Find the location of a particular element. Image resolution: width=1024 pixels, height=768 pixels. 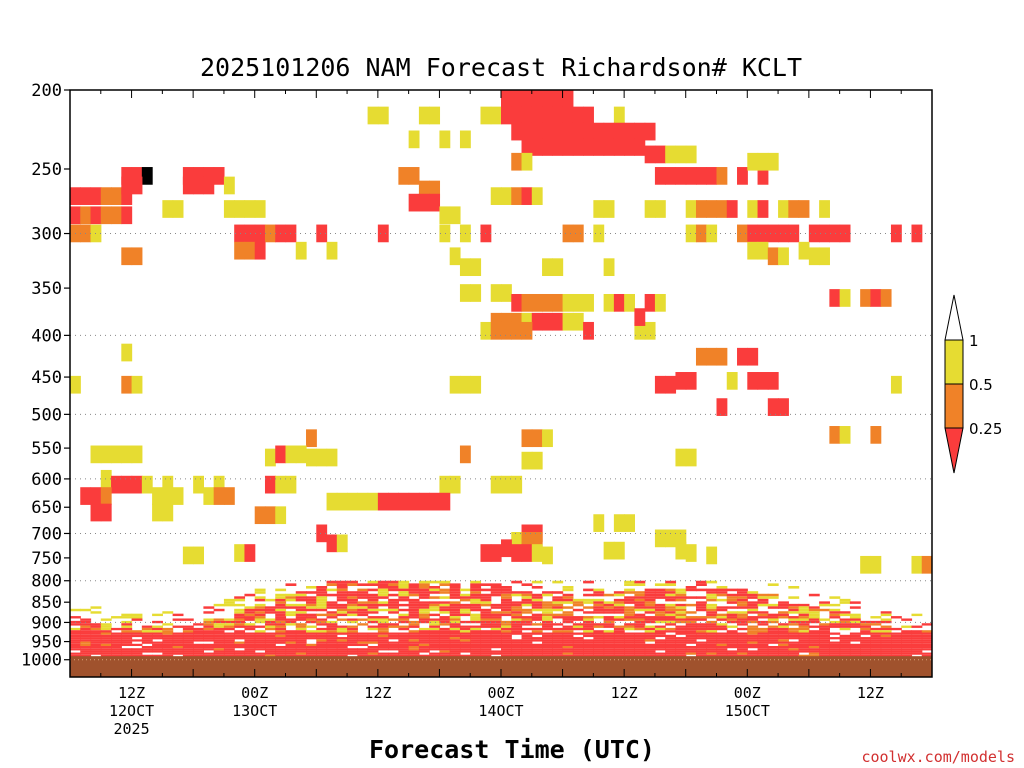

credit-text: coolwx.com/models is located at coordinates (938, 757).